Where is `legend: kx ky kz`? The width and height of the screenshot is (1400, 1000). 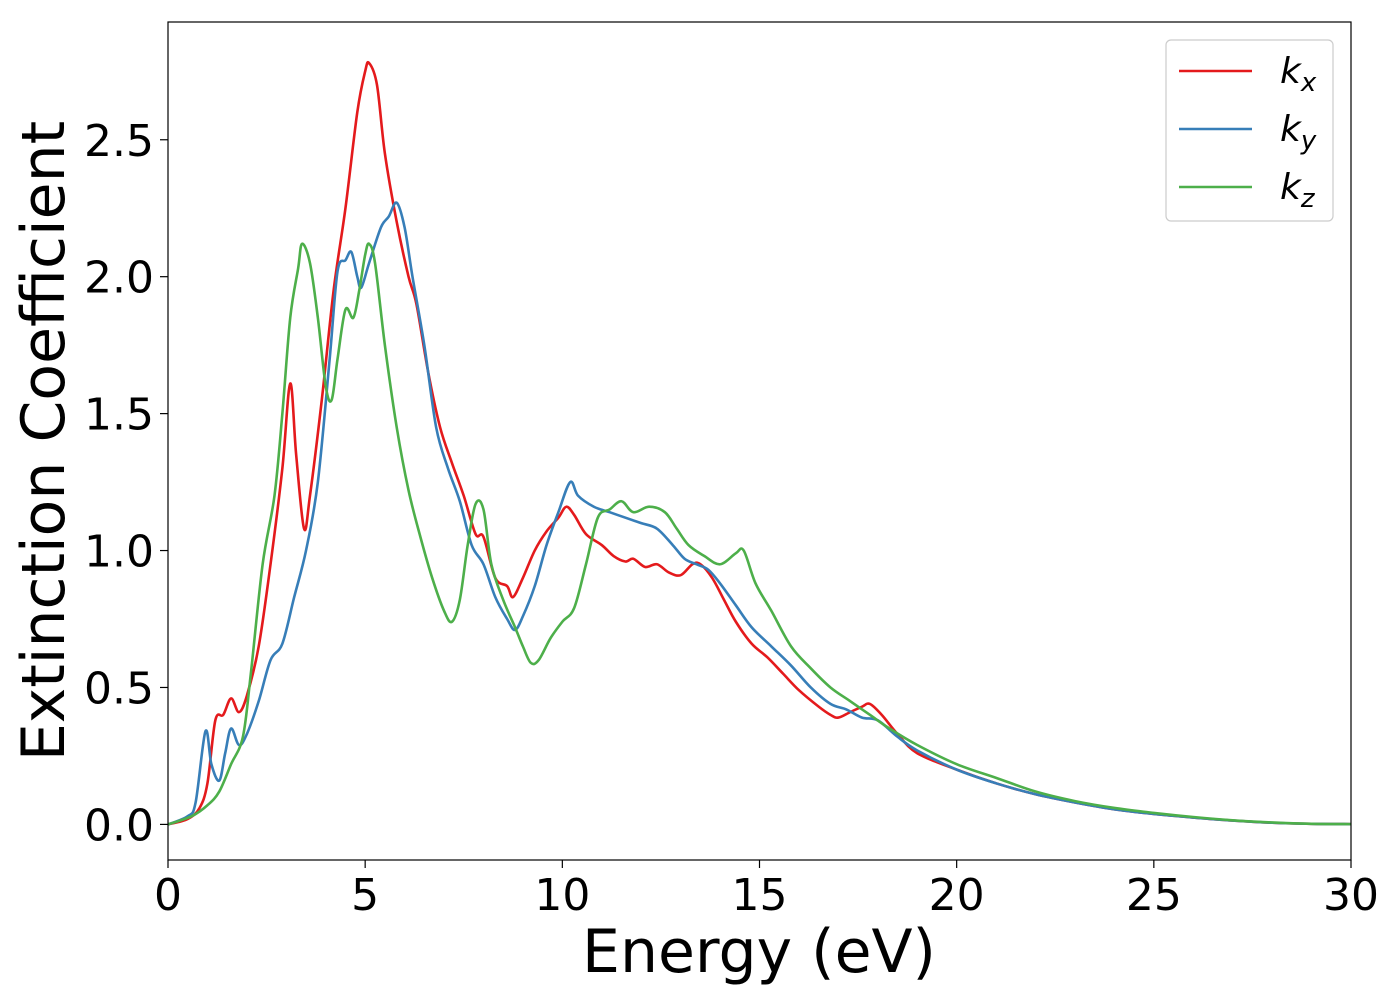
legend: kx ky kz is located at coordinates (1249, 130).